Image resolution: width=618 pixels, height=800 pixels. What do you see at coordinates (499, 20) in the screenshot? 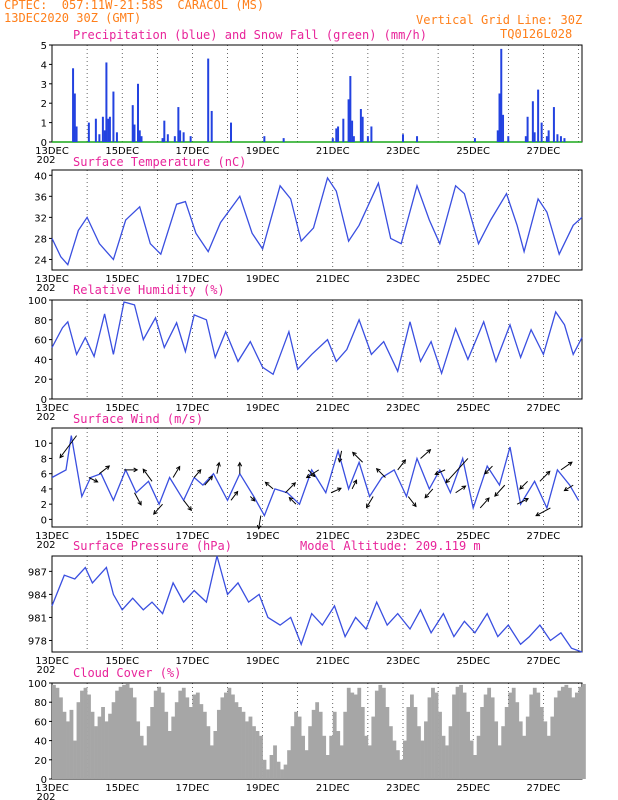
I see `header-grid-line: Vertical Grid Line: 30Z` at bounding box center [499, 20].